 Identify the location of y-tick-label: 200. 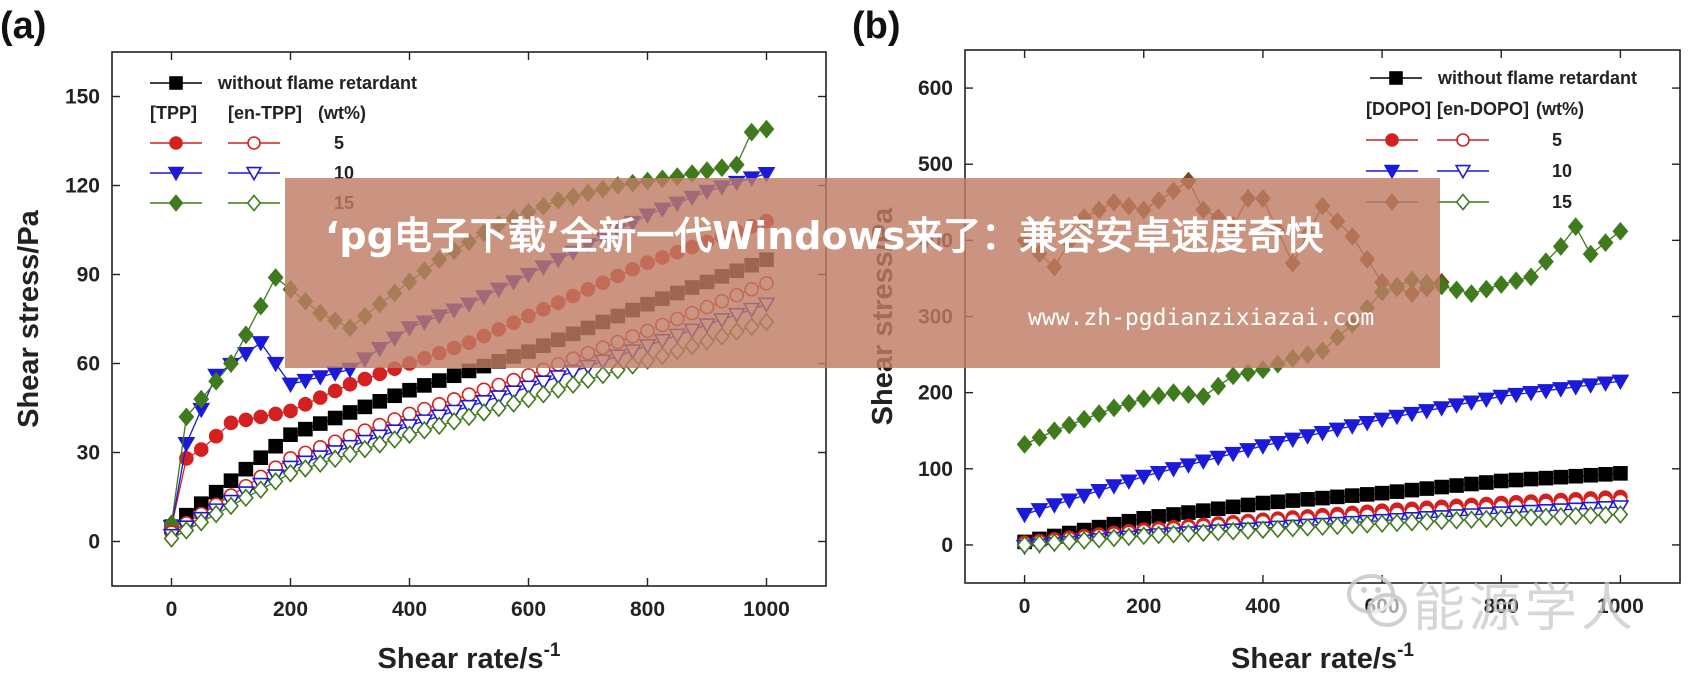
(935, 393).